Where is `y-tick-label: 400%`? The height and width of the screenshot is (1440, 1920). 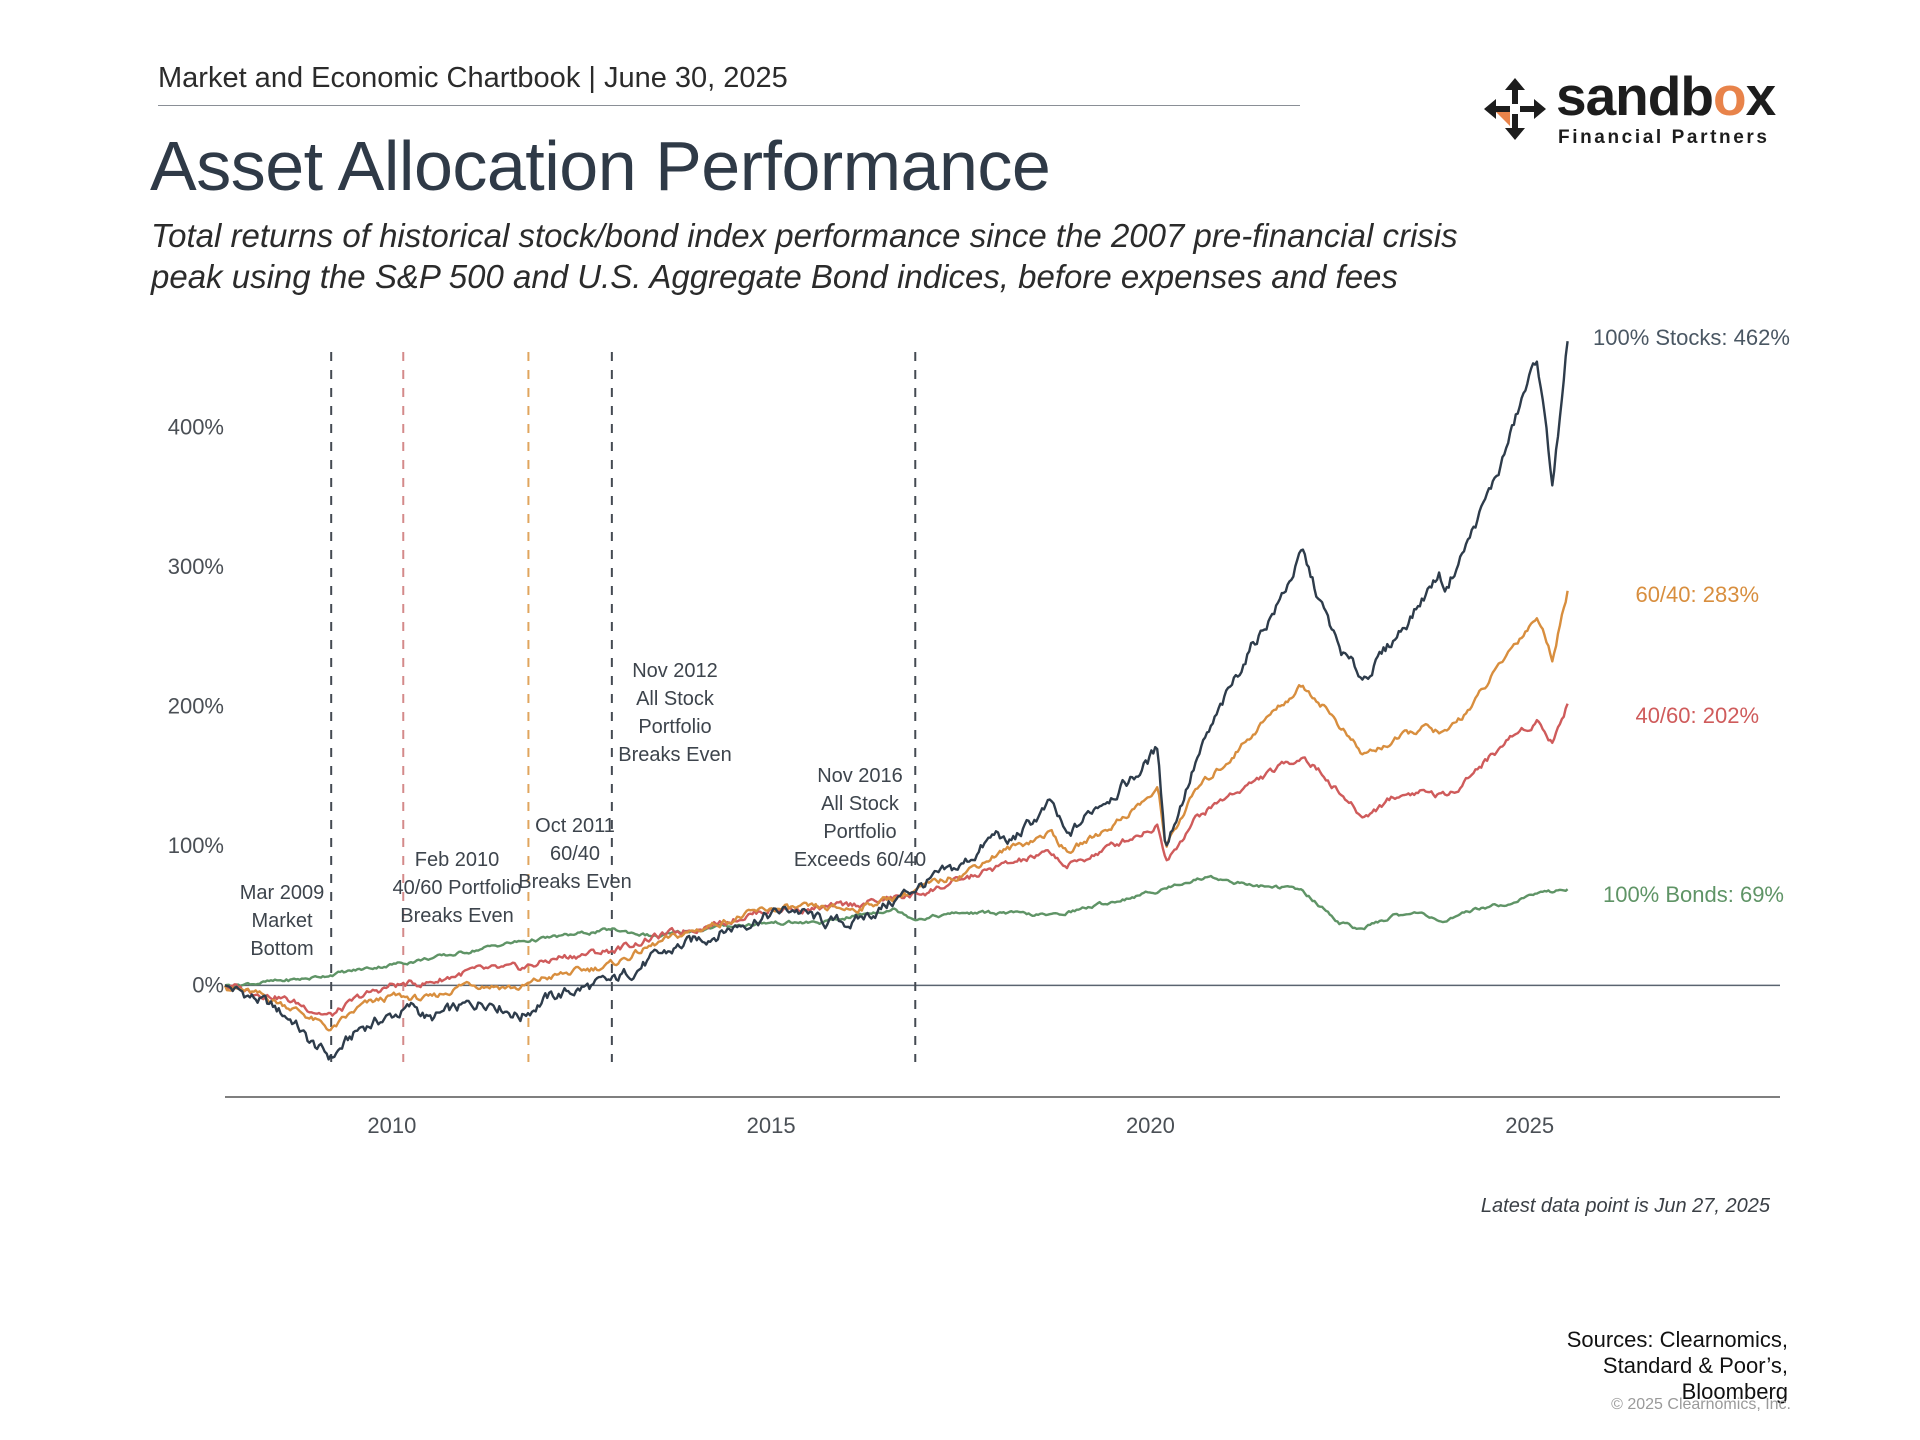 y-tick-label: 400% is located at coordinates (196, 427).